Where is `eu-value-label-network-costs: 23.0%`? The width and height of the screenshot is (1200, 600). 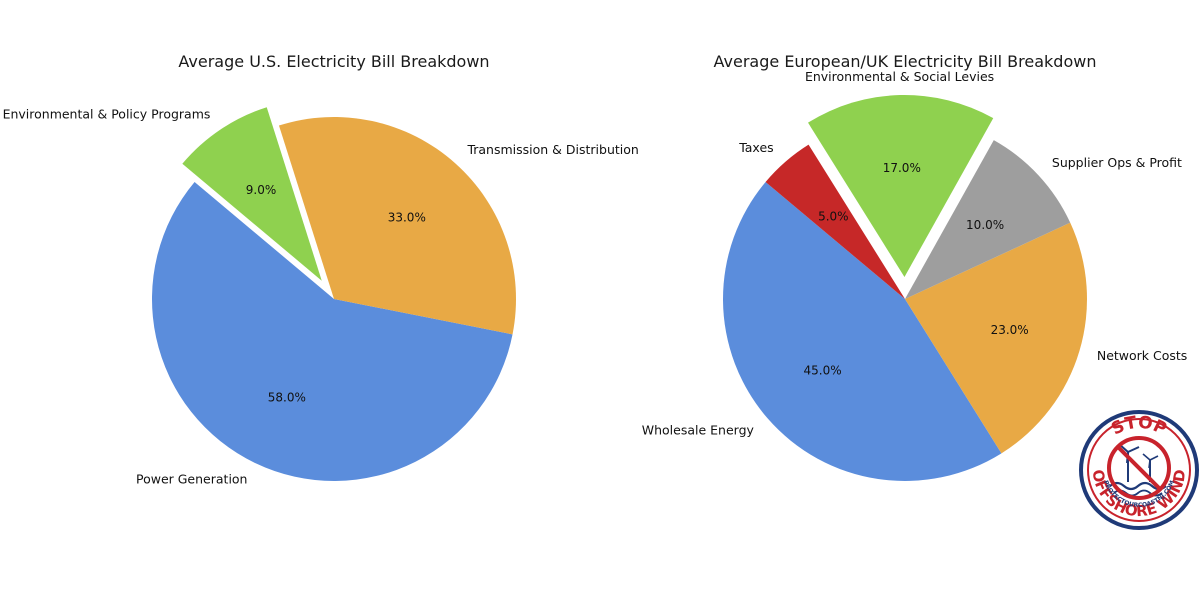 eu-value-label-network-costs: 23.0% is located at coordinates (1010, 330).